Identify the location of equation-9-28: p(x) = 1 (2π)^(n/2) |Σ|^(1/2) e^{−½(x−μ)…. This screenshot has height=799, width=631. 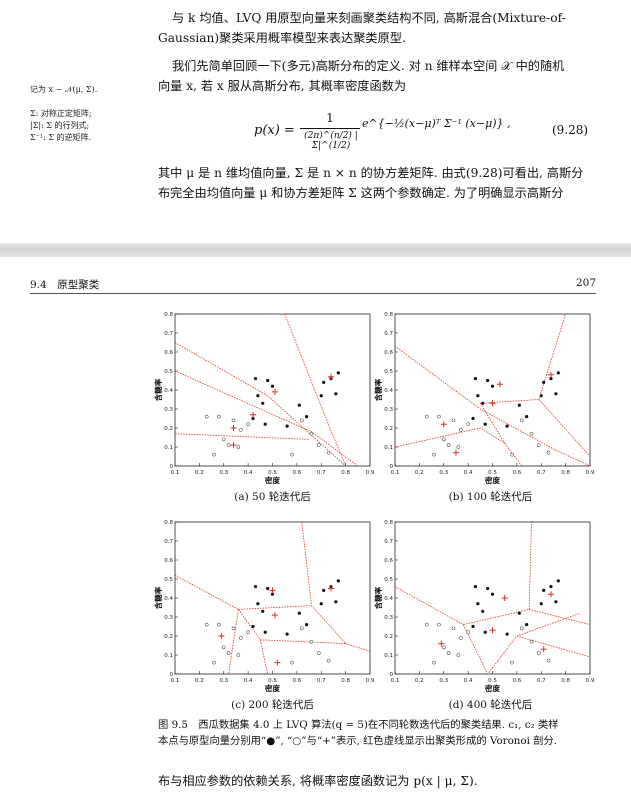
(429, 134).